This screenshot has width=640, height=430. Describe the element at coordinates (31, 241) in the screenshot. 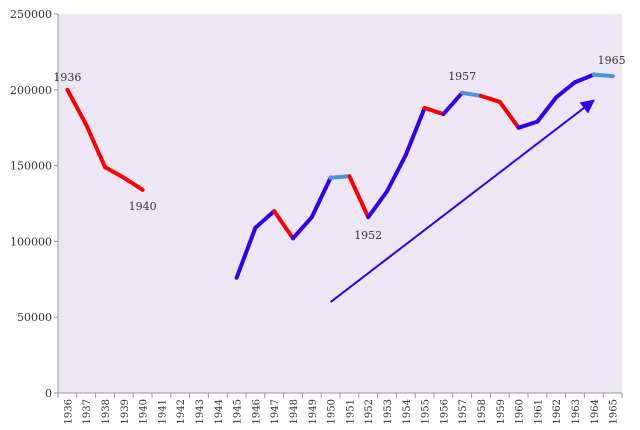

I see `y-tick-label: 100000` at that location.